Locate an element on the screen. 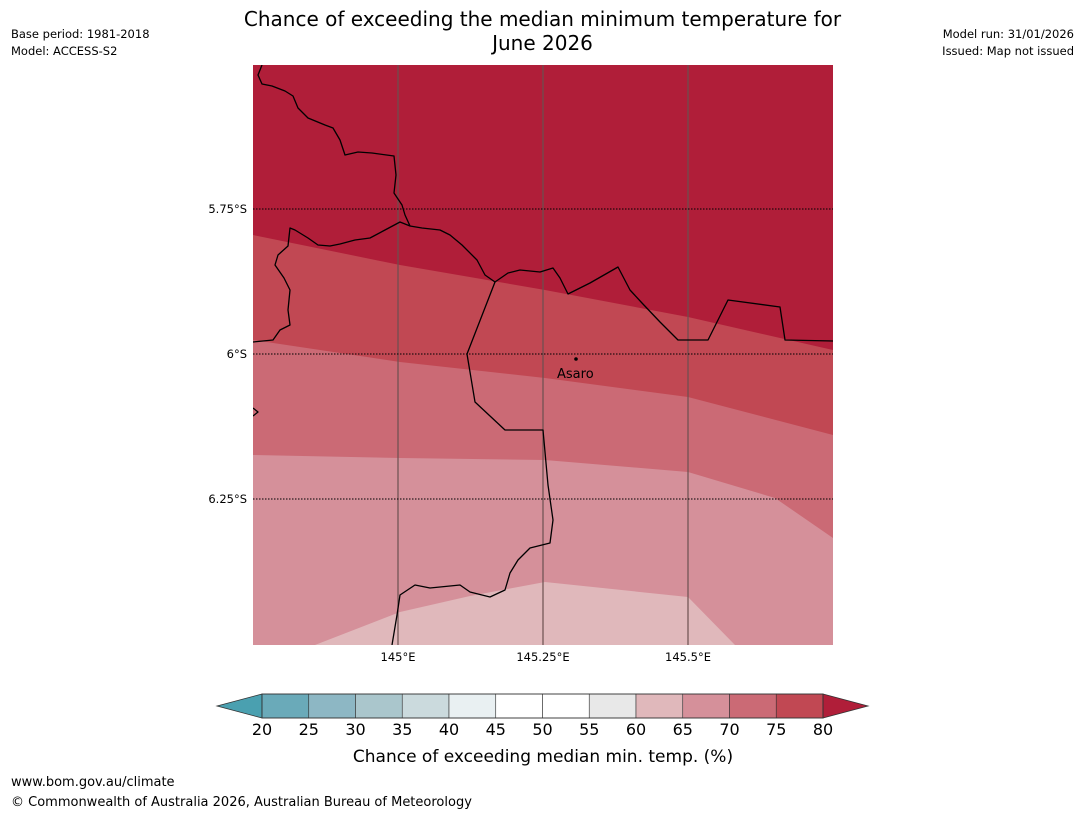  title-line-2: June 2026 is located at coordinates (542, 43).